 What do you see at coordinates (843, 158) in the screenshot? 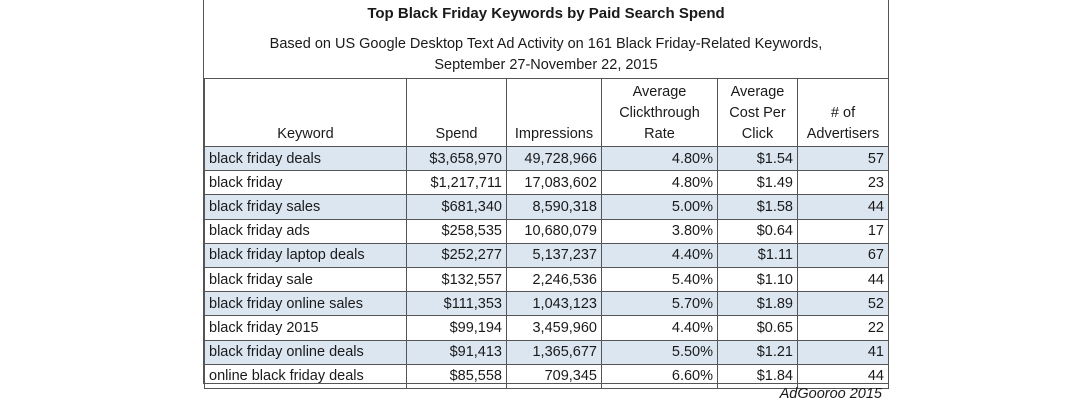
I see `cell-advertisers: 57` at bounding box center [843, 158].